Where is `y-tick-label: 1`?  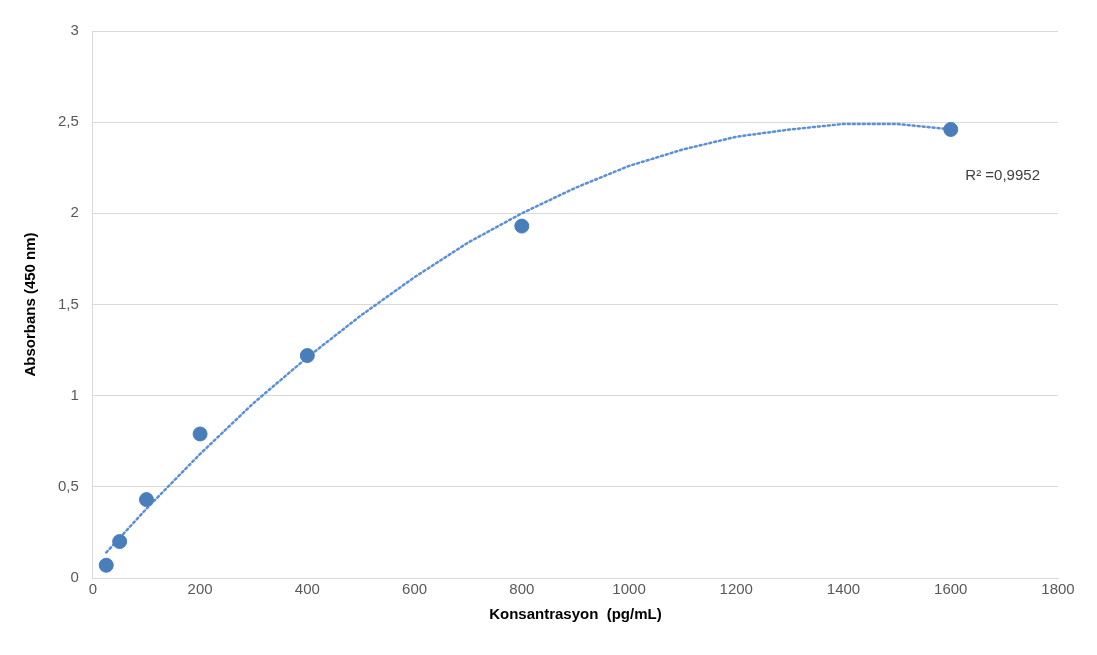
y-tick-label: 1 is located at coordinates (74, 394).